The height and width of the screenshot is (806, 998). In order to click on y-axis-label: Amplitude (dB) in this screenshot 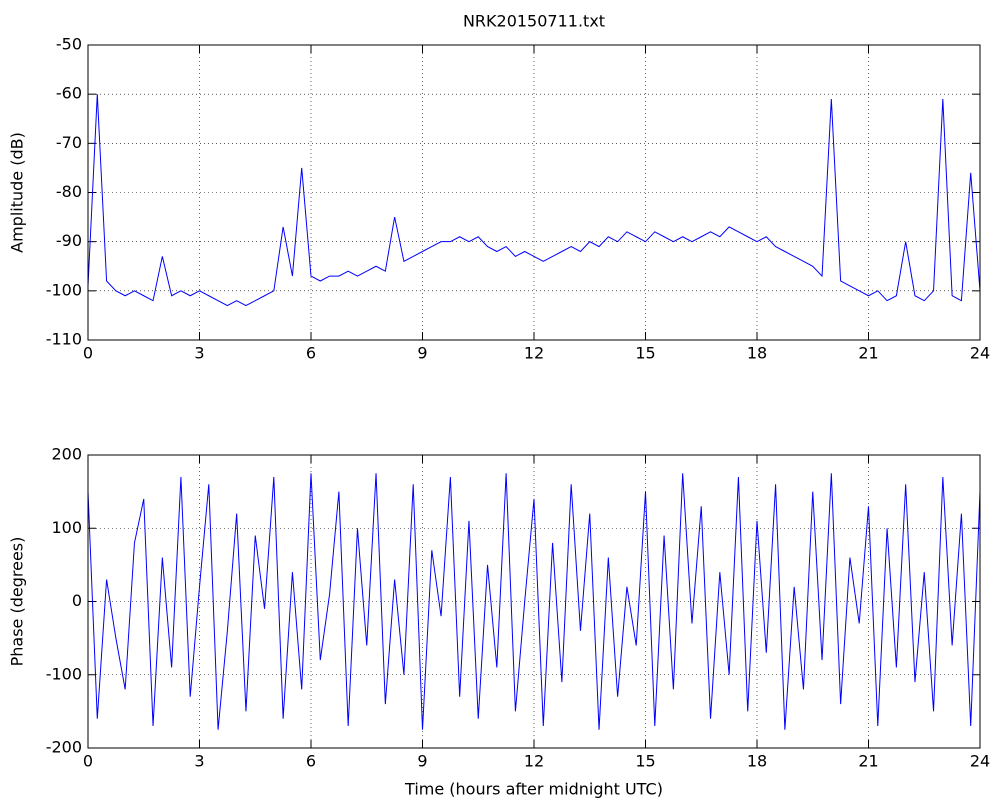, I will do `click(17, 192)`.